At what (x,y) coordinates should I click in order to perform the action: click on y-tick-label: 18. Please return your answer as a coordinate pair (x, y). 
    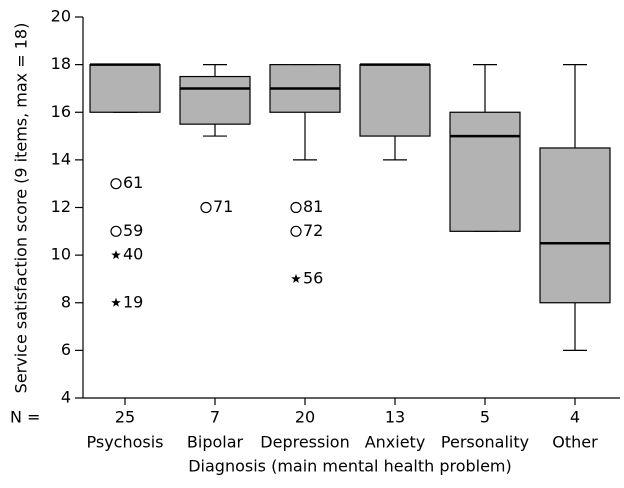
    Looking at the image, I should click on (61, 63).